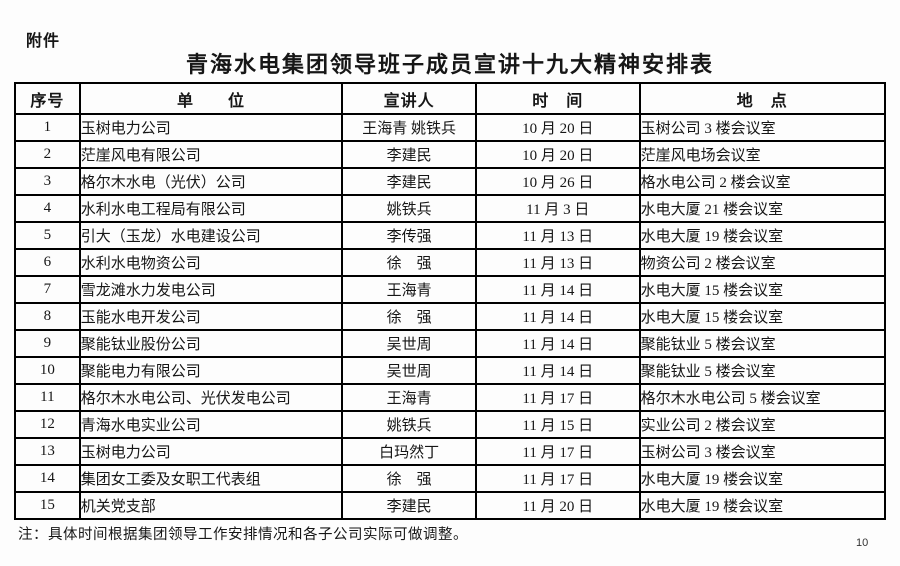 Image resolution: width=900 pixels, height=566 pixels. I want to click on table-row: 7 雪龙滩水力发电公司 王海青 11 月 14 日水电大厦 15 楼会议室, so click(450, 289).